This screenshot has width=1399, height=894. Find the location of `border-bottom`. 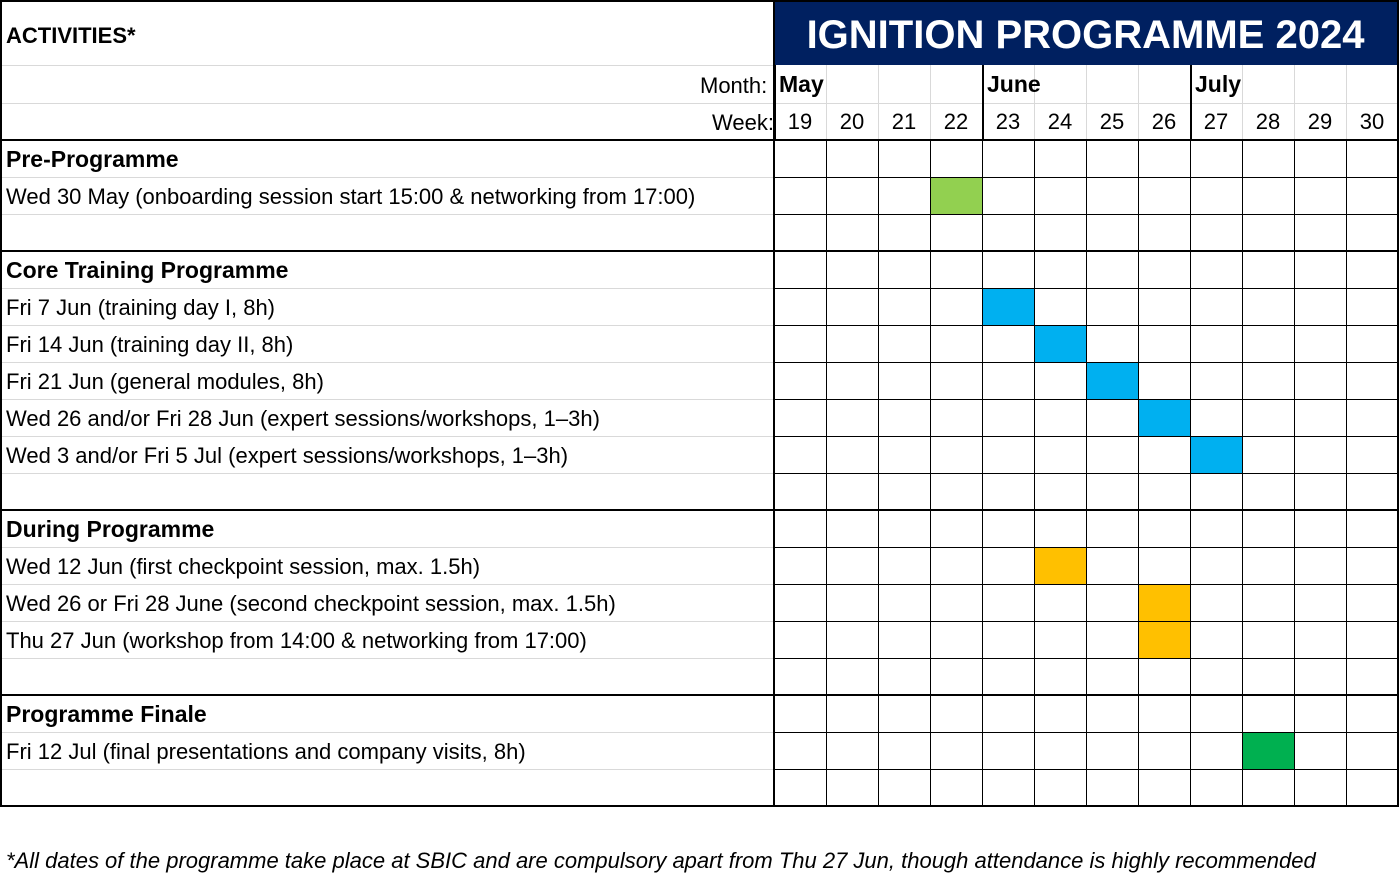

border-bottom is located at coordinates (699, 806).